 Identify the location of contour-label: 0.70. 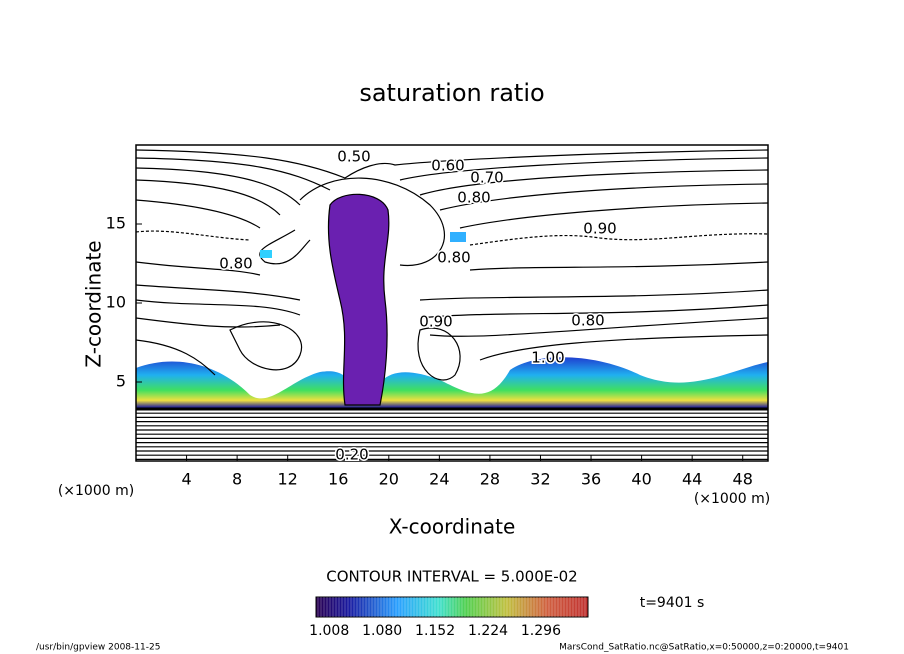
(486, 178).